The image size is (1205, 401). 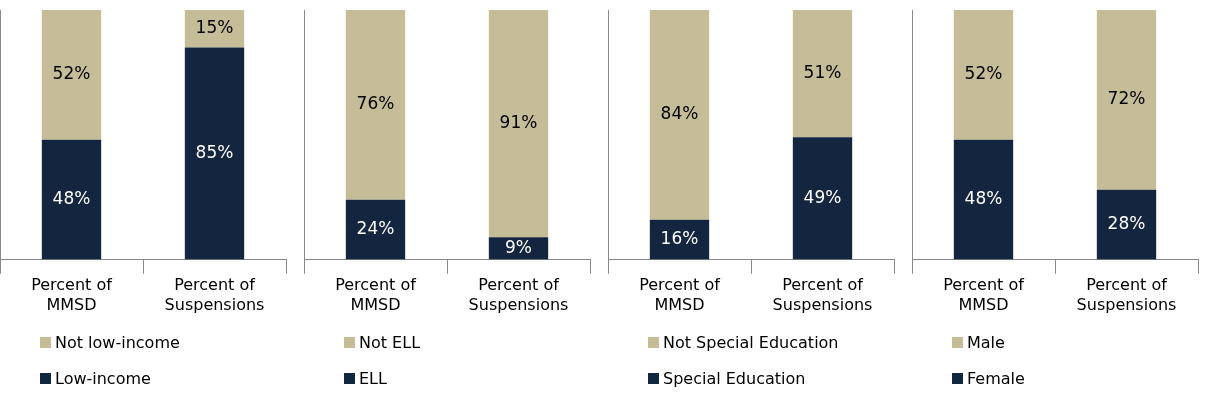 What do you see at coordinates (996, 378) in the screenshot?
I see `legend-label: Female` at bounding box center [996, 378].